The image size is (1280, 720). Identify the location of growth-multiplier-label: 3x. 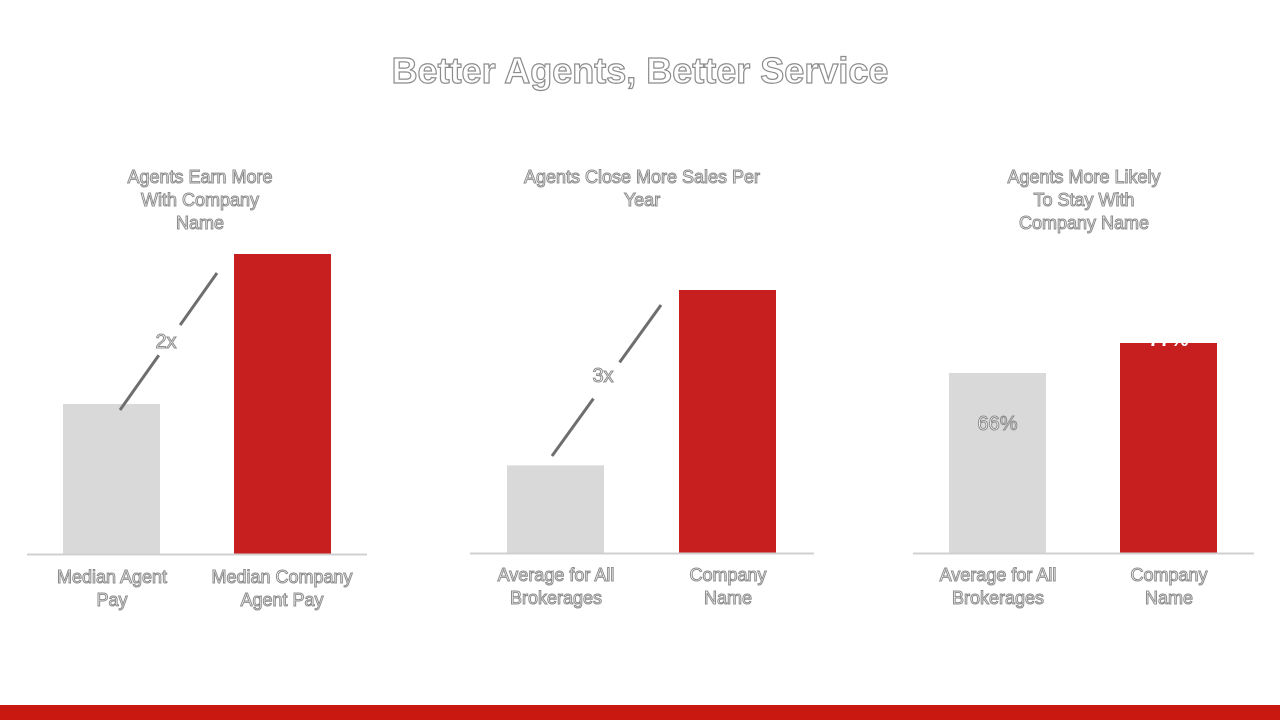
(602, 376).